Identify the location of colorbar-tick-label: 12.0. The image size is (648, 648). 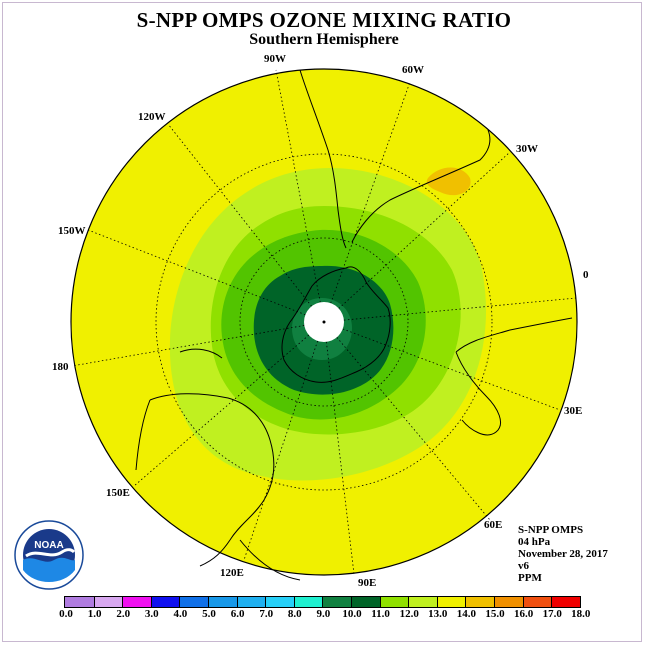
(409, 614).